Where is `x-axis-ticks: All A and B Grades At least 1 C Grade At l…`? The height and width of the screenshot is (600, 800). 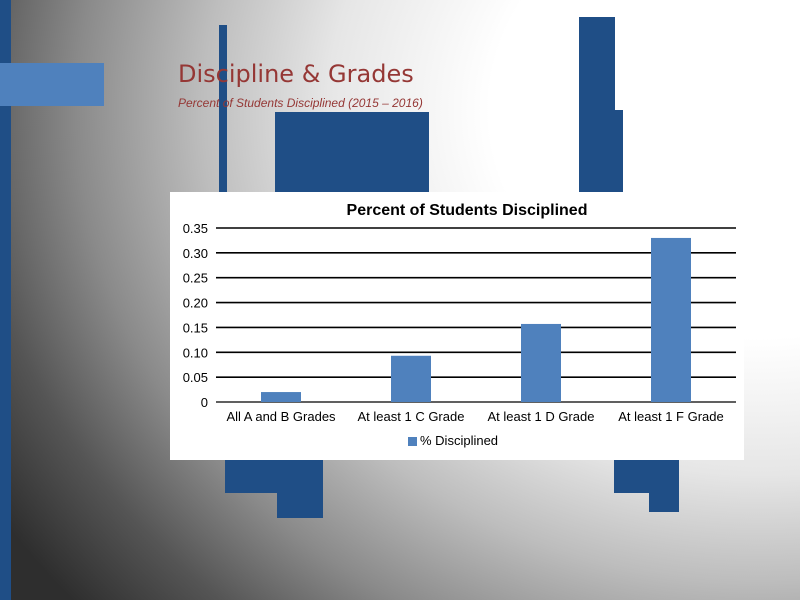
x-axis-ticks: All A and B Grades At least 1 C Grade At l… is located at coordinates (474, 416).